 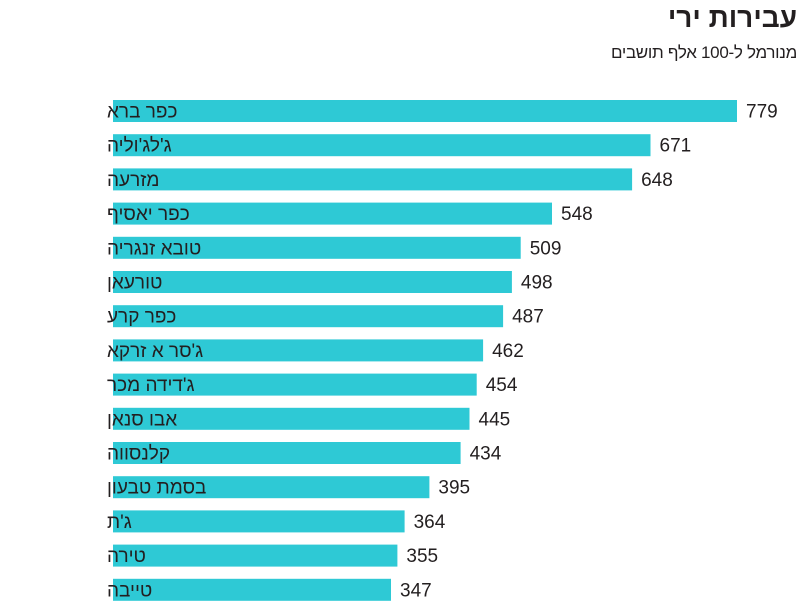 I want to click on value-label: 509, so click(x=546, y=248).